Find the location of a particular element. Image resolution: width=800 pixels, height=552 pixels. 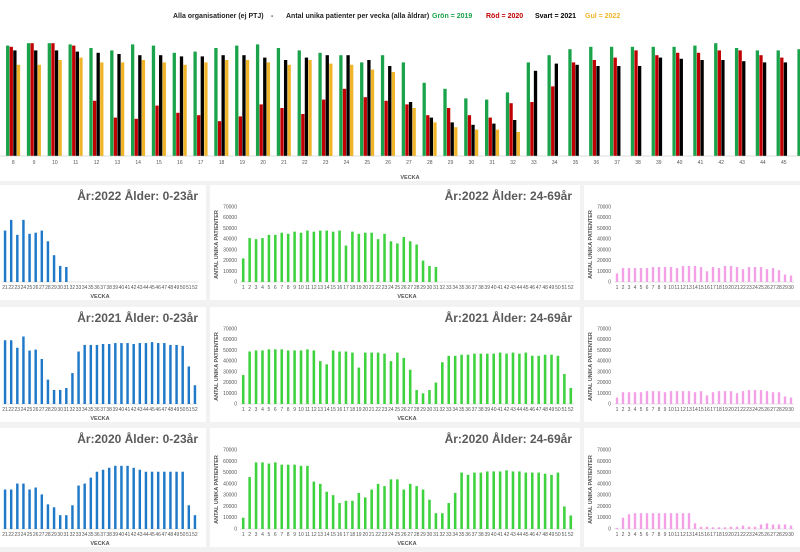

x-tick-label: 44 is located at coordinates (520, 288).